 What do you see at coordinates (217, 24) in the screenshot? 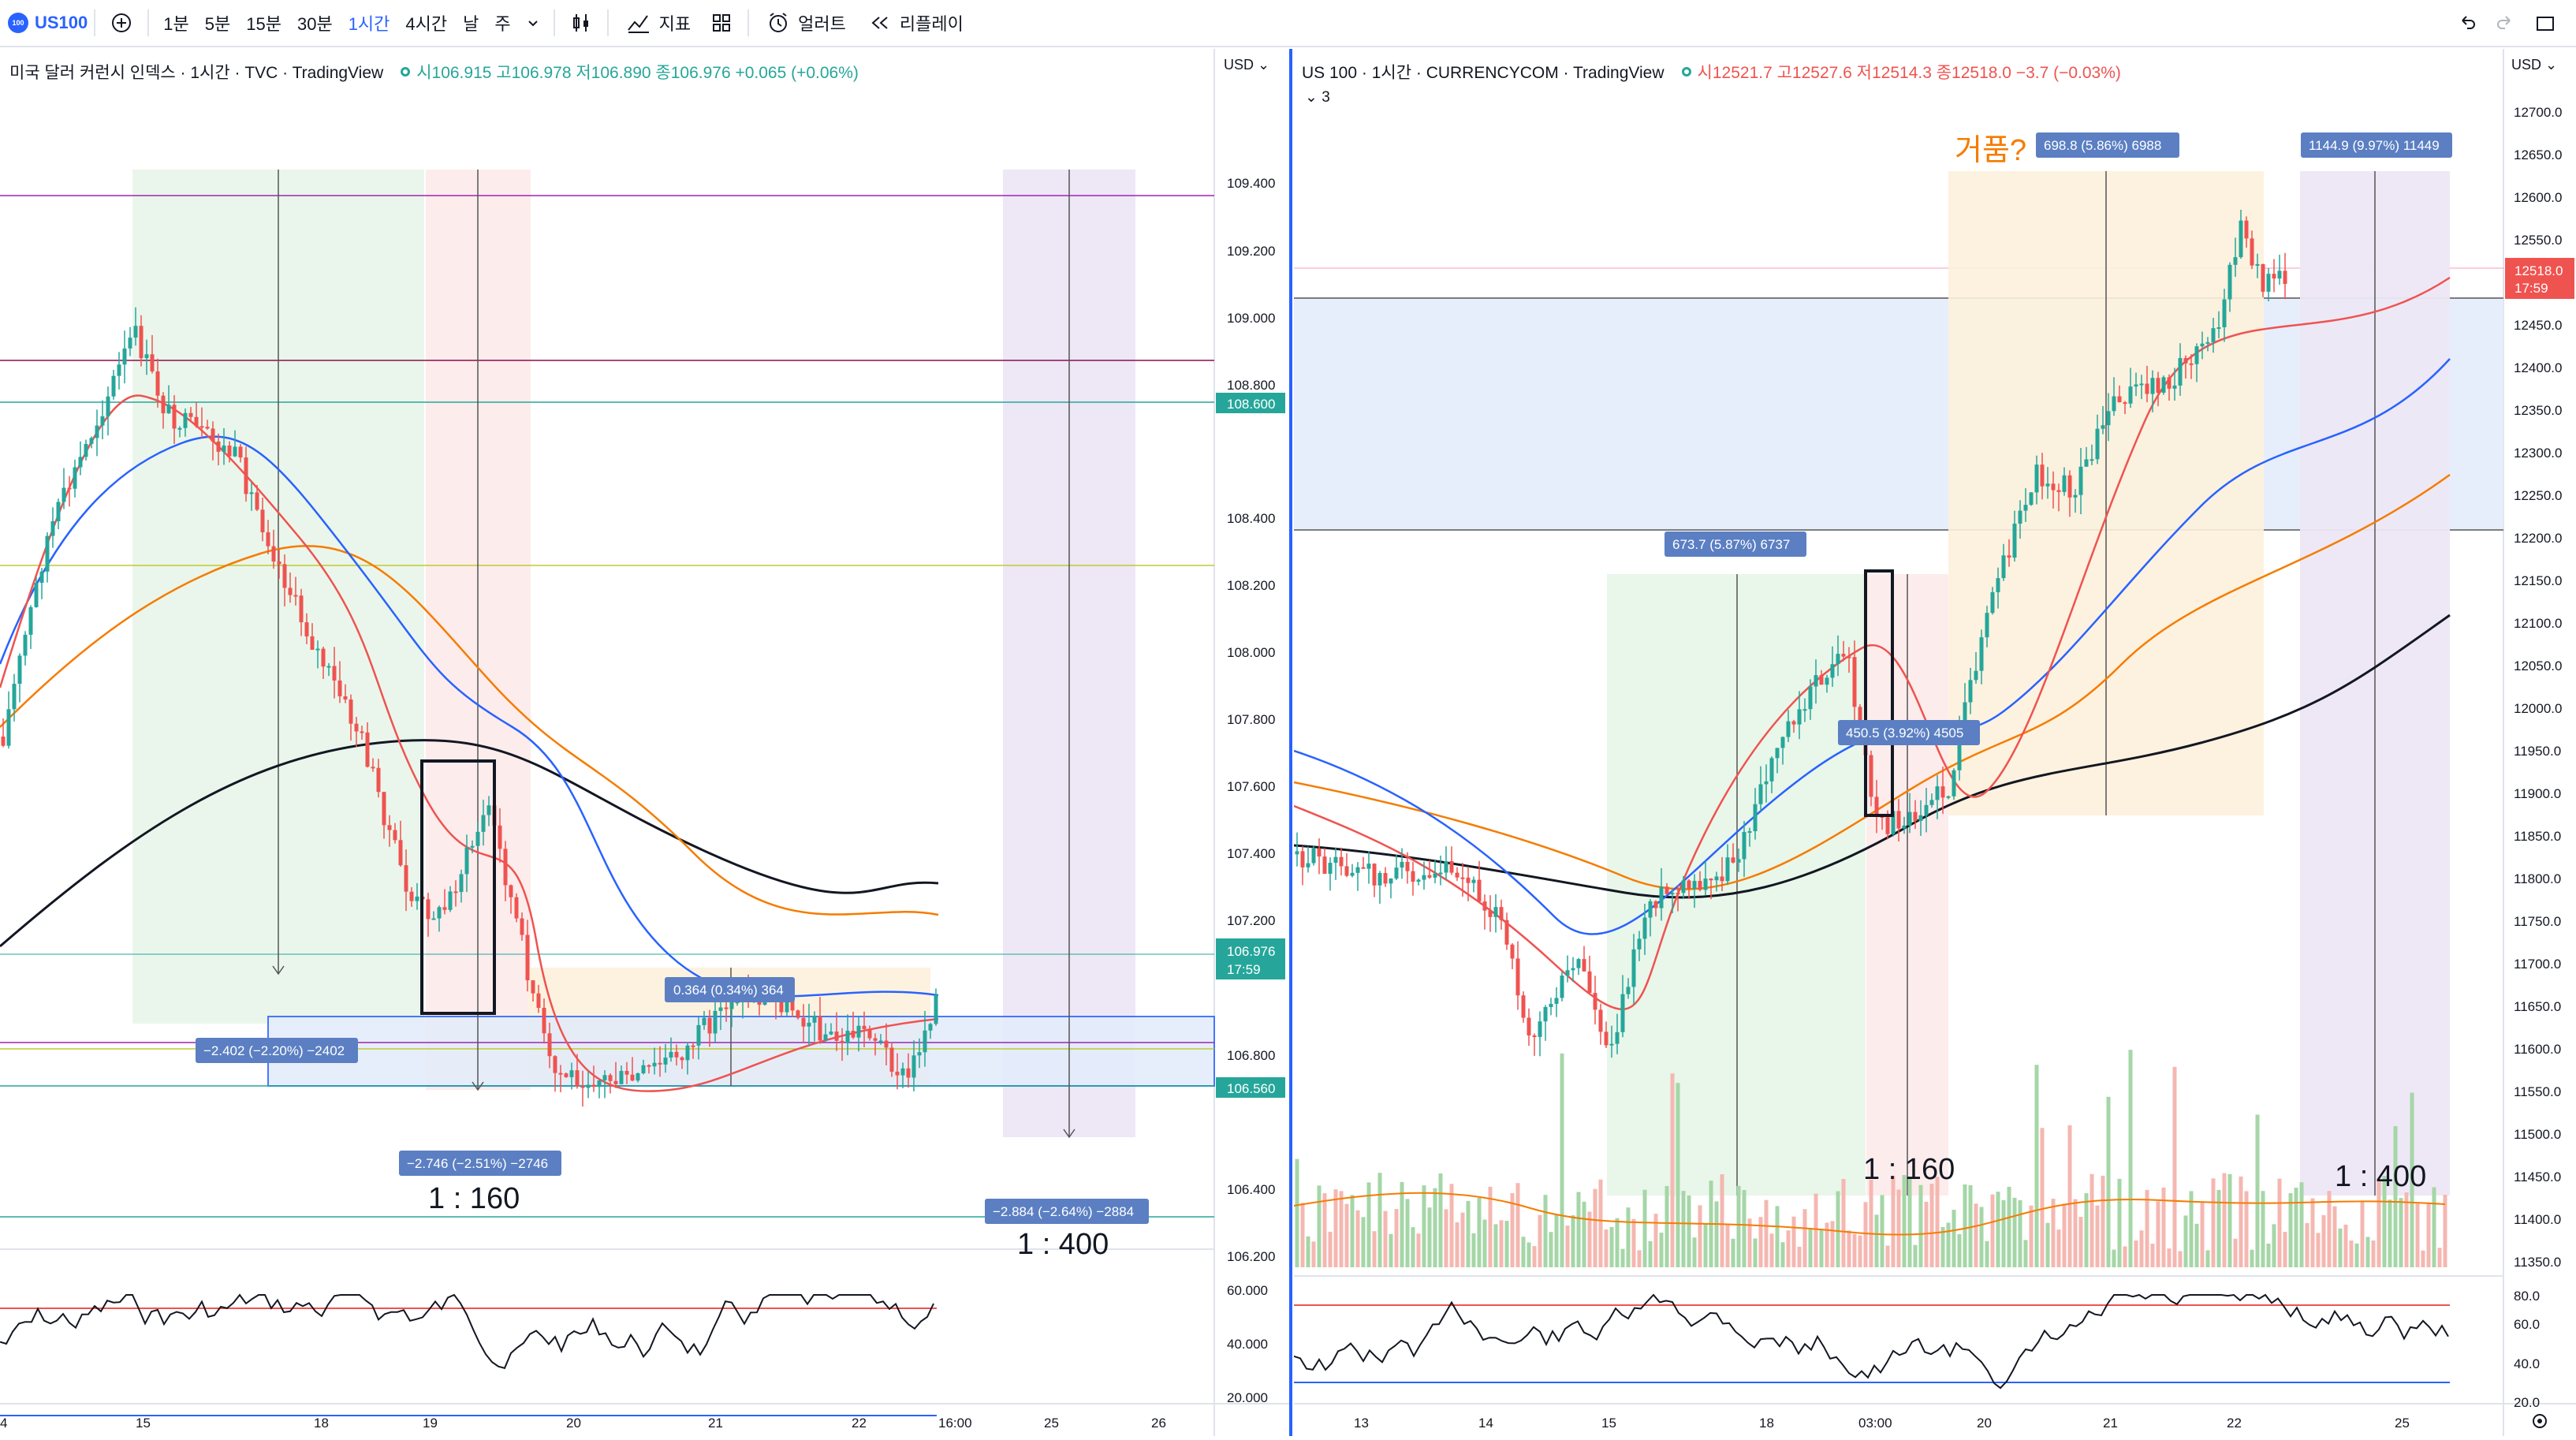
I see `interval-5m: 5분` at bounding box center [217, 24].